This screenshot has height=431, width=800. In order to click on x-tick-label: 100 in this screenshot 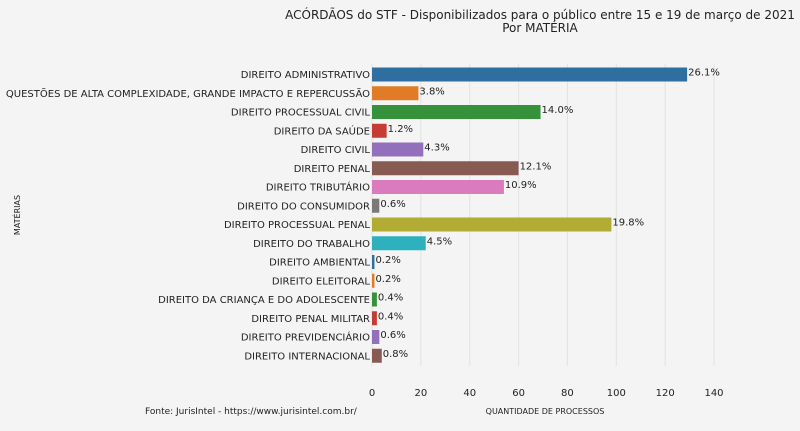, I will do `click(616, 393)`.